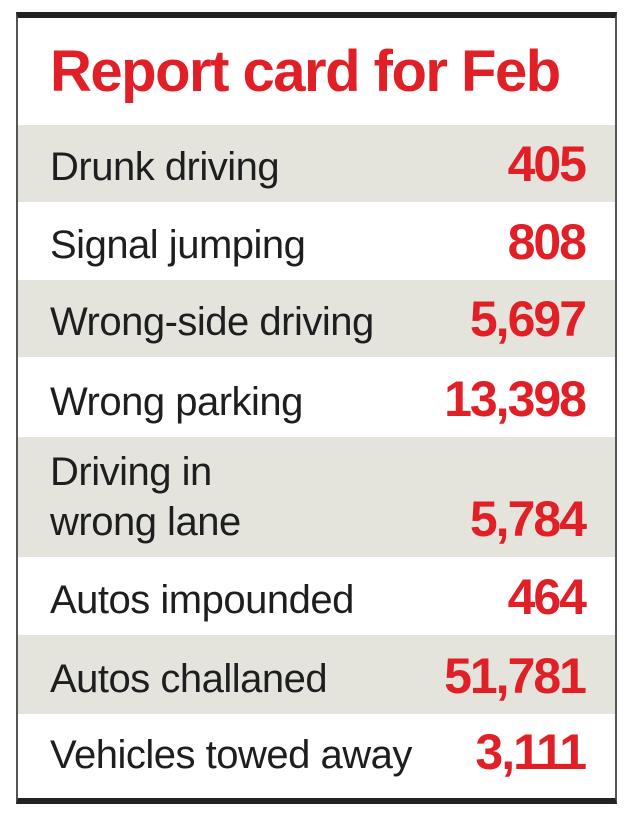 This screenshot has height=825, width=635. What do you see at coordinates (531, 752) in the screenshot?
I see `row-value: 3,111` at bounding box center [531, 752].